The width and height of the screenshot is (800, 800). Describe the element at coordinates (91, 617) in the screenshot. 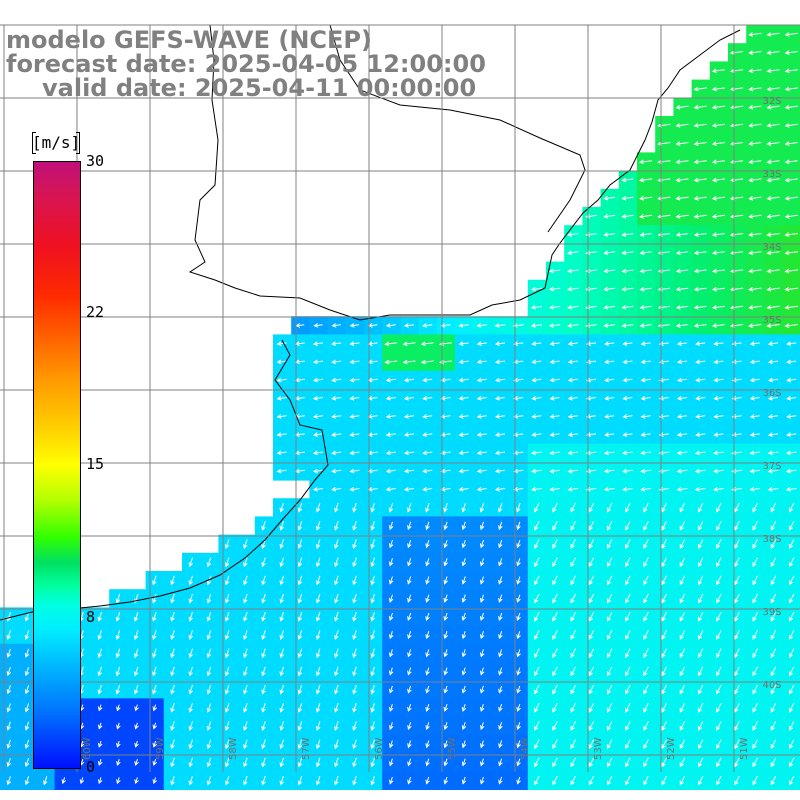

I see `colorbar-tick-8: 8` at that location.